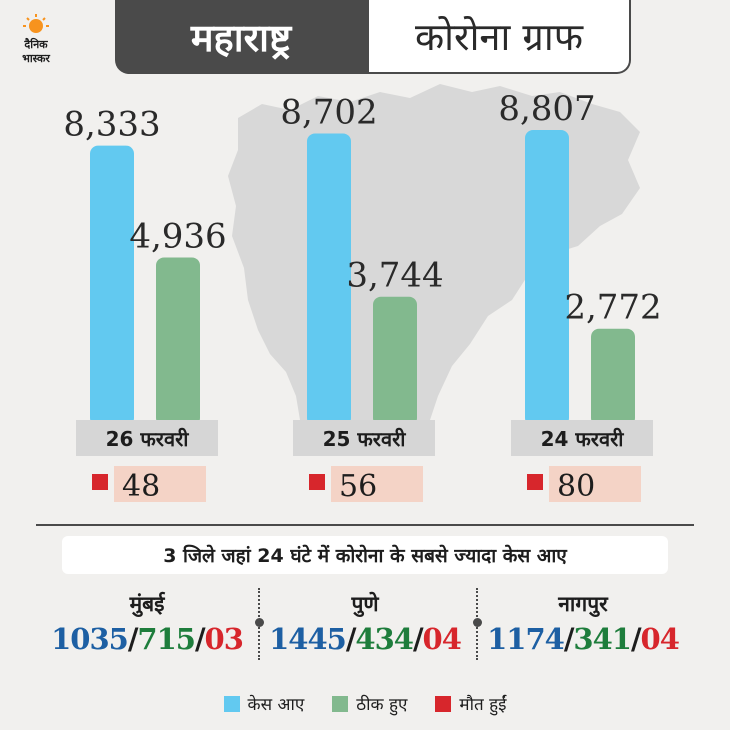 This screenshot has width=730, height=730. I want to click on logo-line-1: दैनिक, so click(35, 44).